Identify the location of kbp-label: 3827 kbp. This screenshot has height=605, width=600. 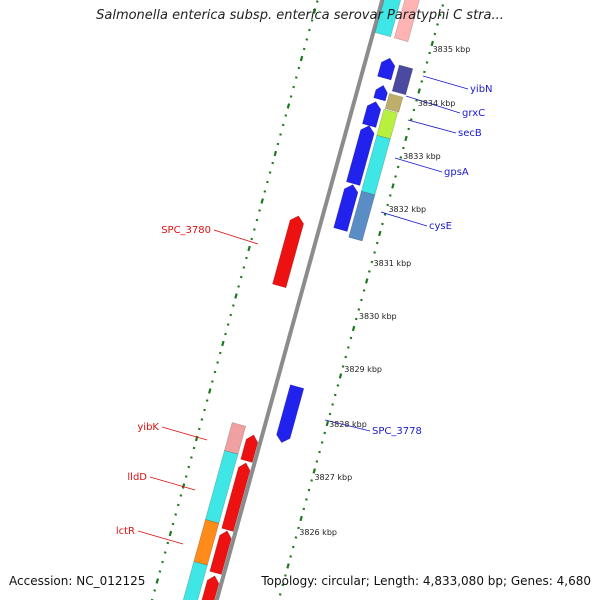
(333, 477).